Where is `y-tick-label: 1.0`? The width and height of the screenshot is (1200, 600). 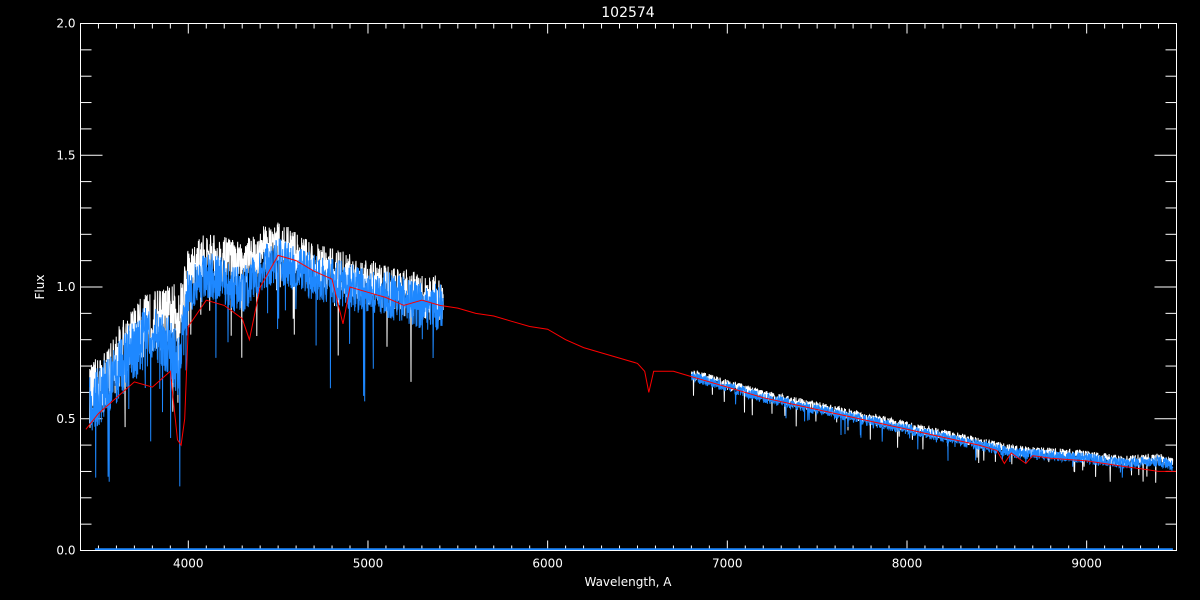
y-tick-label: 1.0 is located at coordinates (65, 287).